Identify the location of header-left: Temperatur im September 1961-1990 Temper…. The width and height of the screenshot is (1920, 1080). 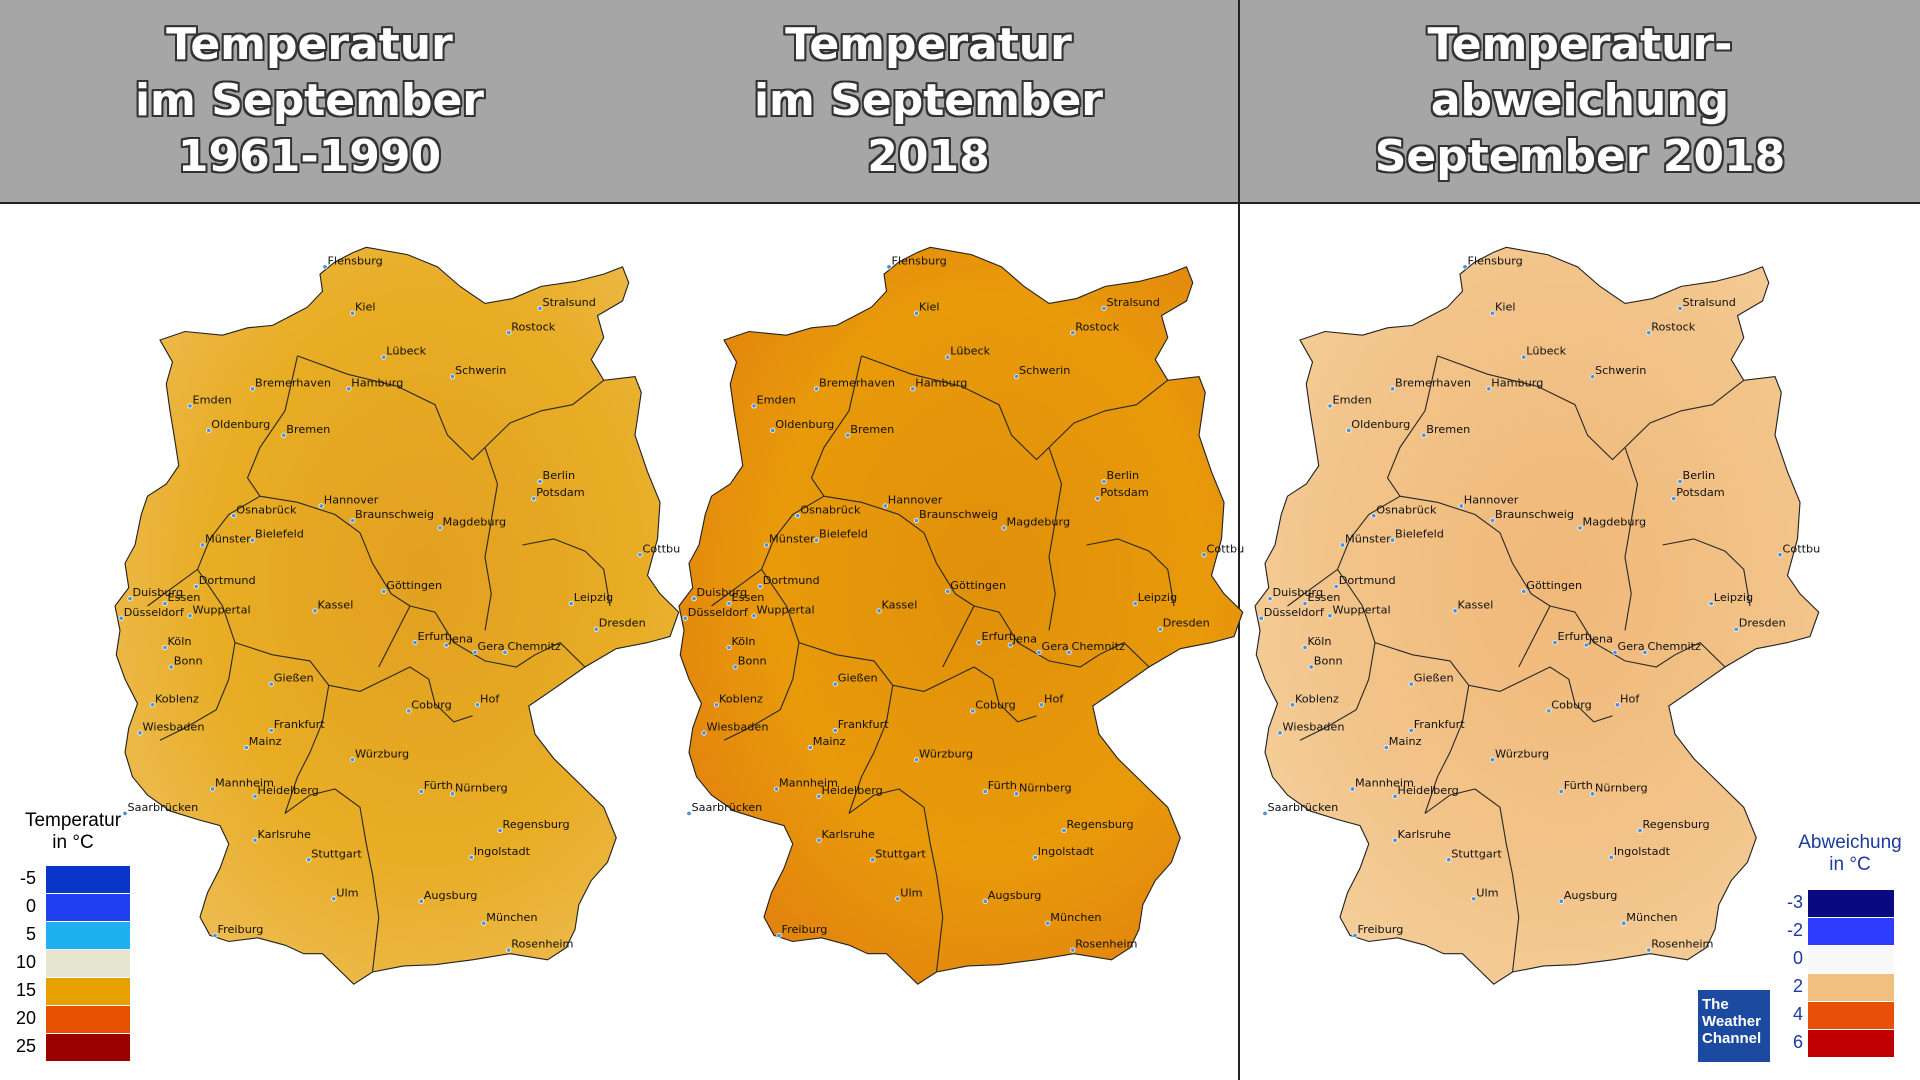
(619, 101).